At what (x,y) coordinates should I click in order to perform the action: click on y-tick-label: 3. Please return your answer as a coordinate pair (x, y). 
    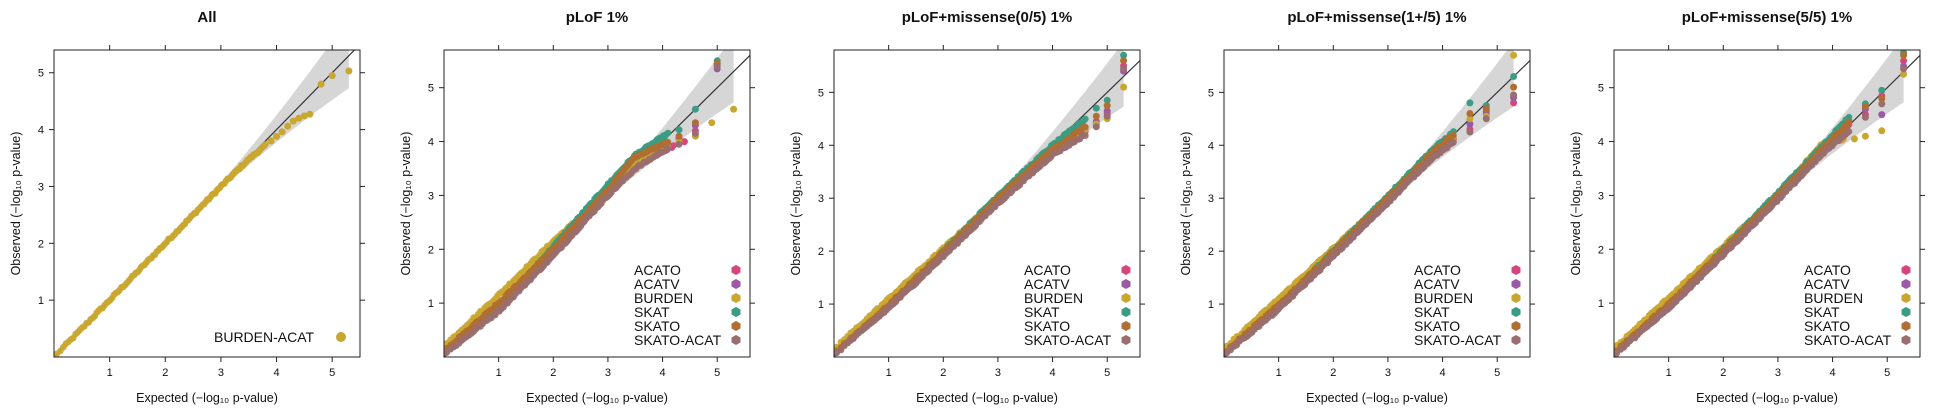
    Looking at the image, I should click on (41, 187).